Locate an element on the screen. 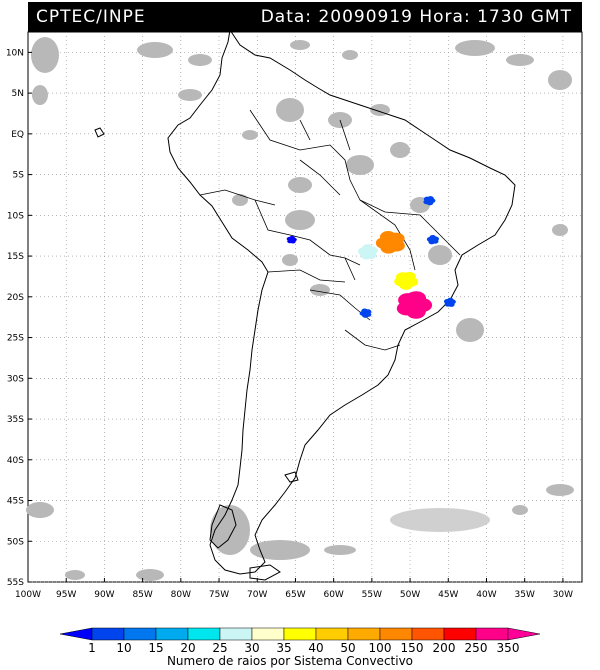  longitude-label: 70W is located at coordinates (257, 595).